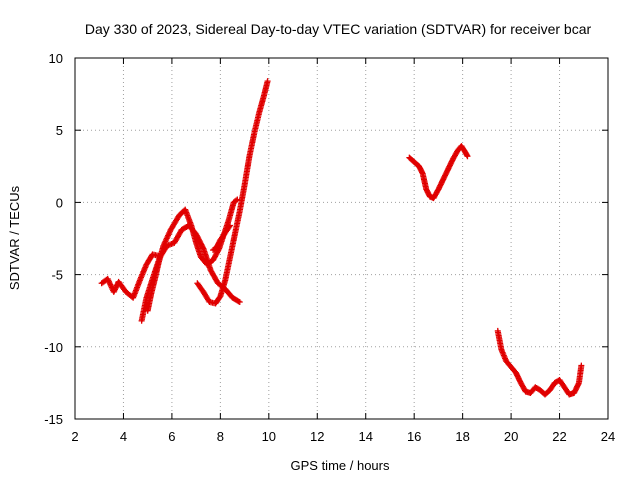 This screenshot has height=480, width=640. Describe the element at coordinates (340, 465) in the screenshot. I see `x-axis-label: GPS time / hours` at that location.